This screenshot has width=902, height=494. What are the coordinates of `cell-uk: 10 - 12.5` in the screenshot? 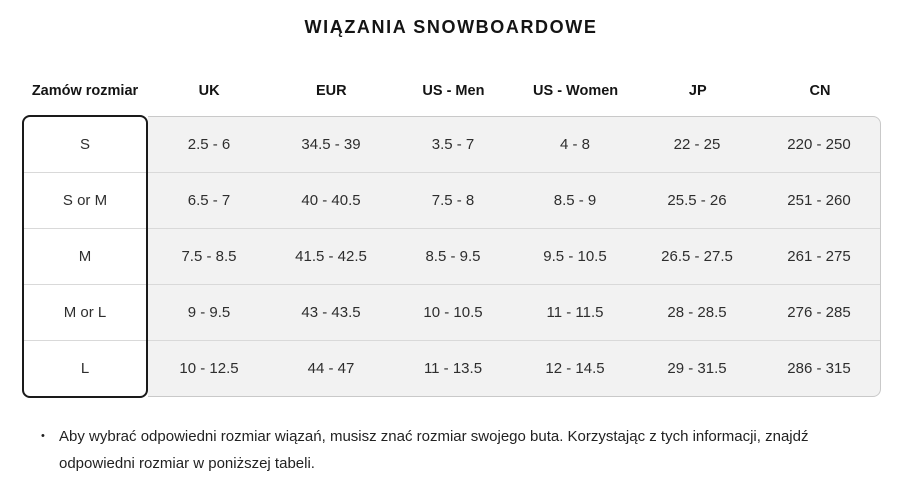 It's located at (209, 368).